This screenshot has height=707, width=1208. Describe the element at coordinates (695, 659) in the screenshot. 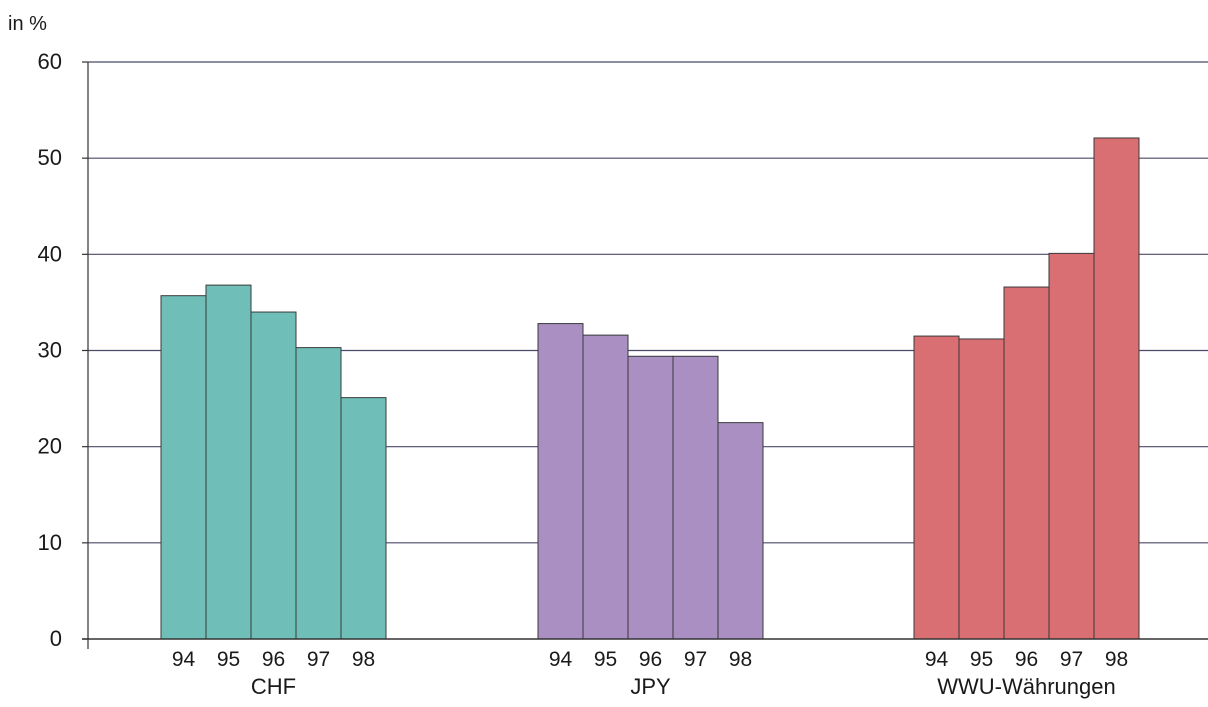

I see `x-tick-label-jpy-97: 97` at that location.